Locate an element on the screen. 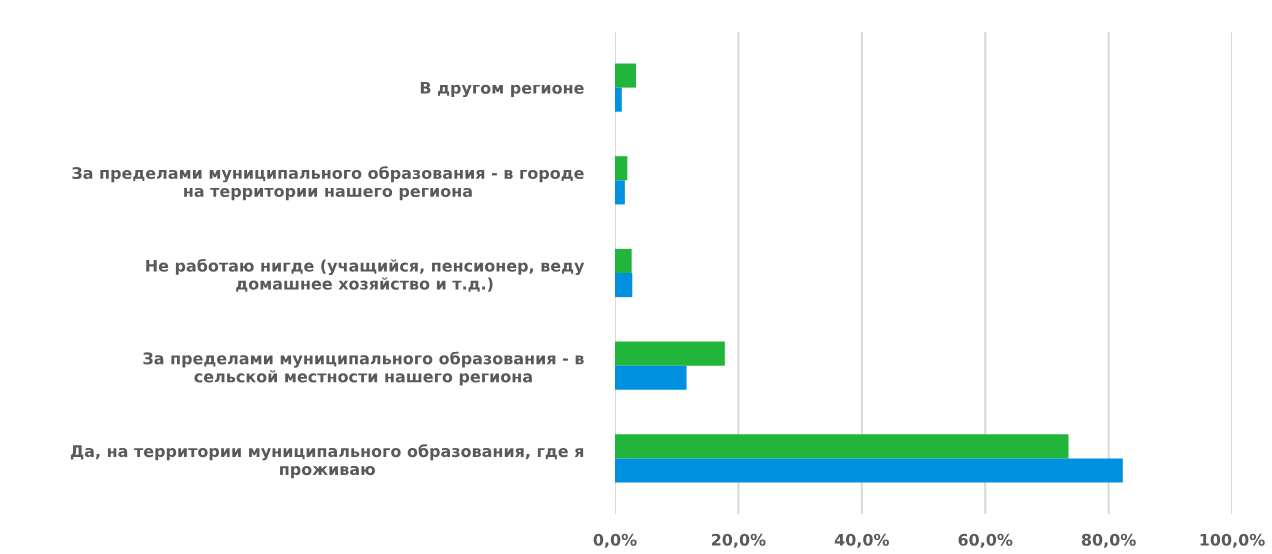 This screenshot has width=1272, height=554. y-tick-label: За пределами муниципального образования - в городе на территории нашего региона is located at coordinates (328, 183).